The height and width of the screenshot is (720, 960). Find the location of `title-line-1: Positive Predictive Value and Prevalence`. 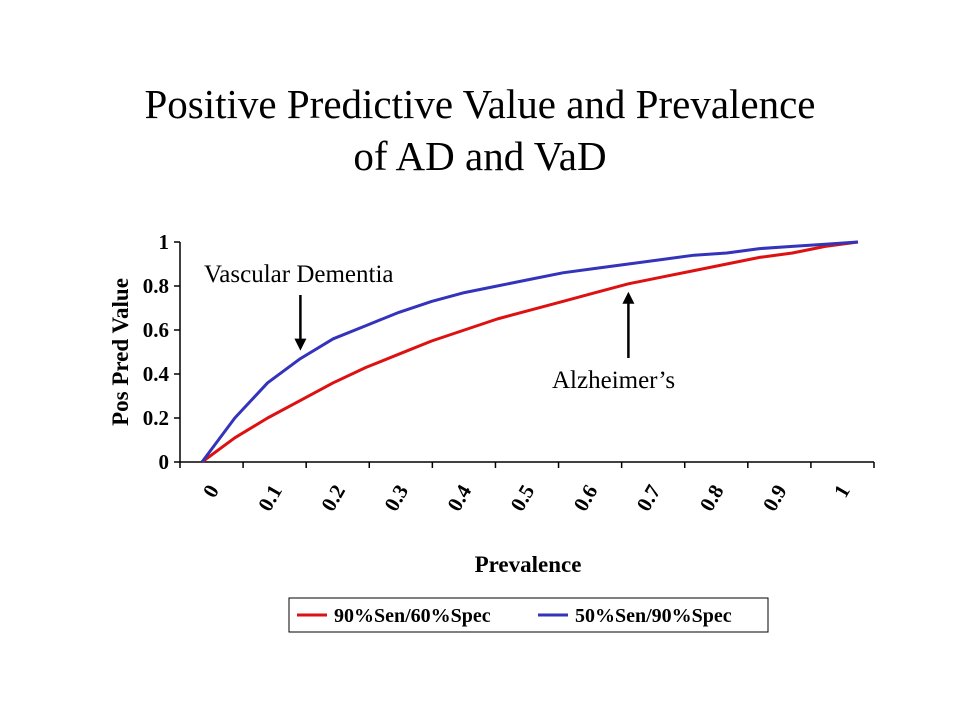

title-line-1: Positive Predictive Value and Prevalence is located at coordinates (480, 104).